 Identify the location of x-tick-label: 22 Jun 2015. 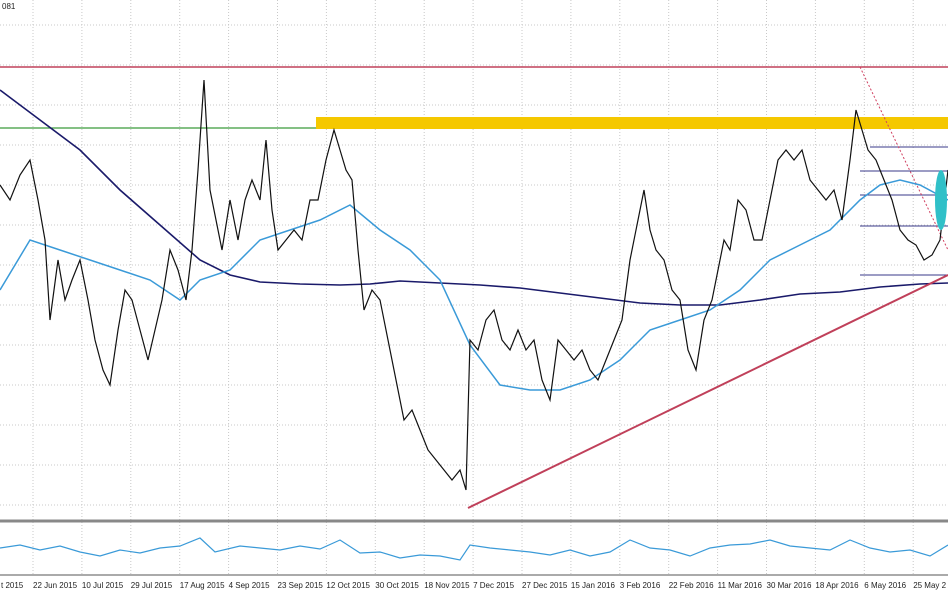
(55, 585).